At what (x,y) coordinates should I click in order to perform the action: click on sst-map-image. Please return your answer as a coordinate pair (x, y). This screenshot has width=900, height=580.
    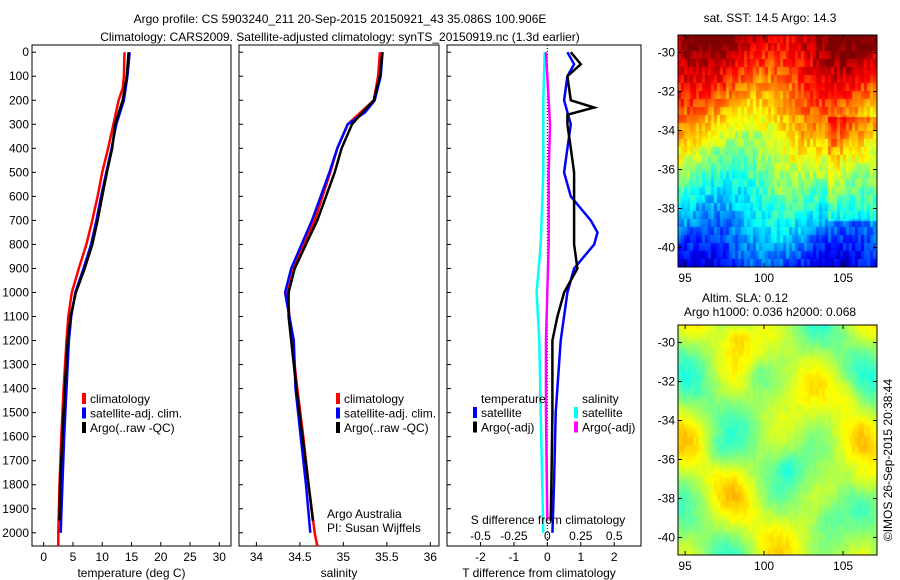
    Looking at the image, I should click on (777, 151).